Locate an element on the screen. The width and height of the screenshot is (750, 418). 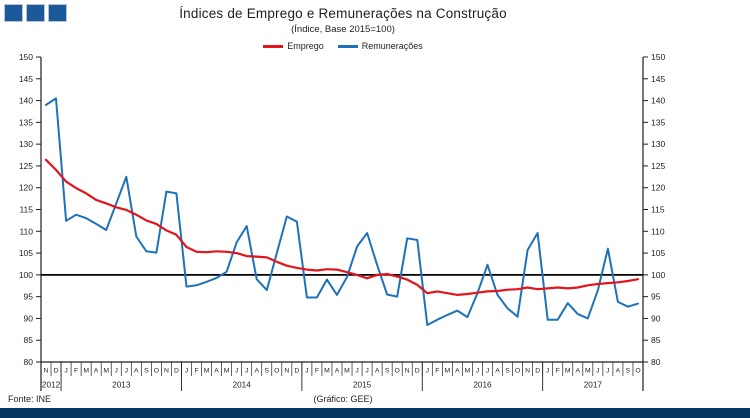
right-axis-label: 85 is located at coordinates (656, 340).